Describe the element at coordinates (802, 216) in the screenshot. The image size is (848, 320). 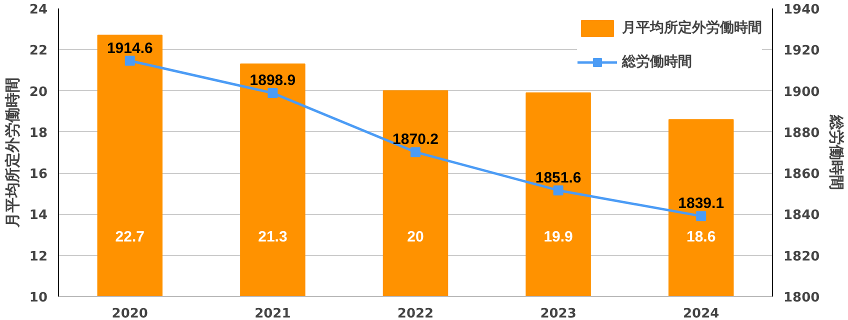
I see `y2-tick-label: 1840` at that location.